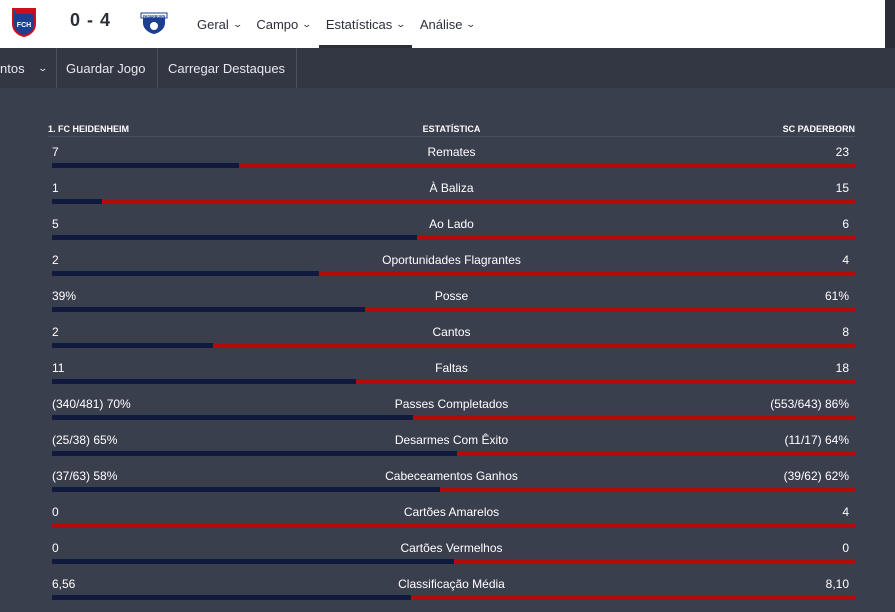 The height and width of the screenshot is (612, 895). I want to click on away-value: 23, so click(842, 152).